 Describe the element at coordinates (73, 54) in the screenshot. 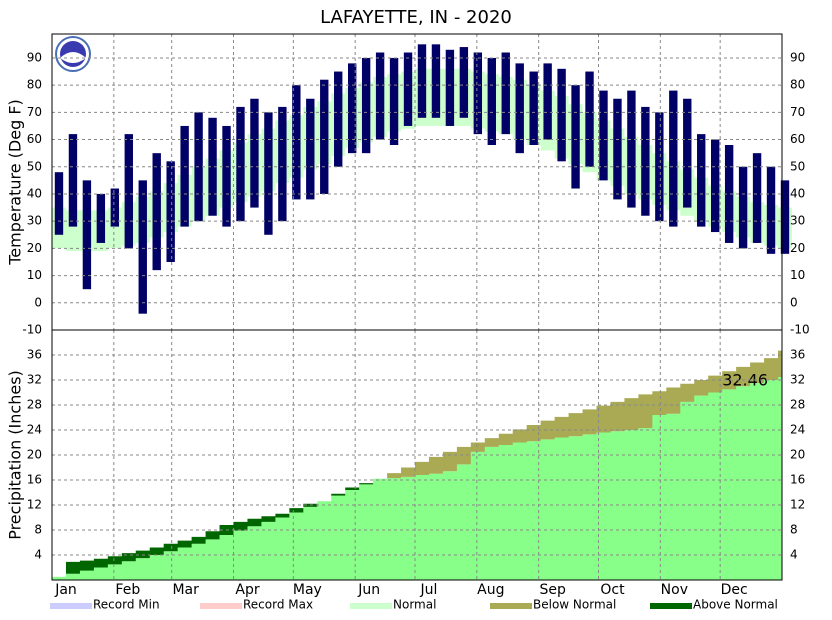

I see `logo` at that location.